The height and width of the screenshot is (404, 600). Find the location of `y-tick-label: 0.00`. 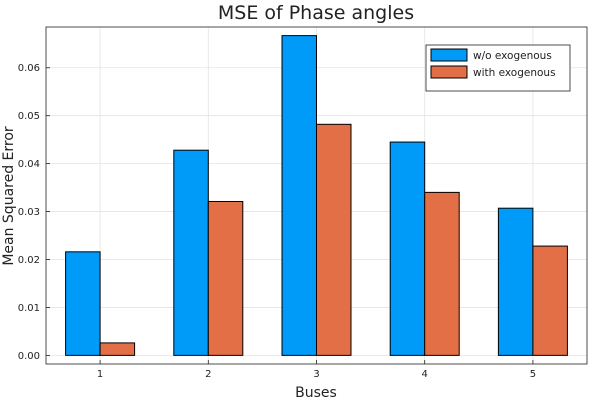

y-tick-label: 0.00 is located at coordinates (29, 356).